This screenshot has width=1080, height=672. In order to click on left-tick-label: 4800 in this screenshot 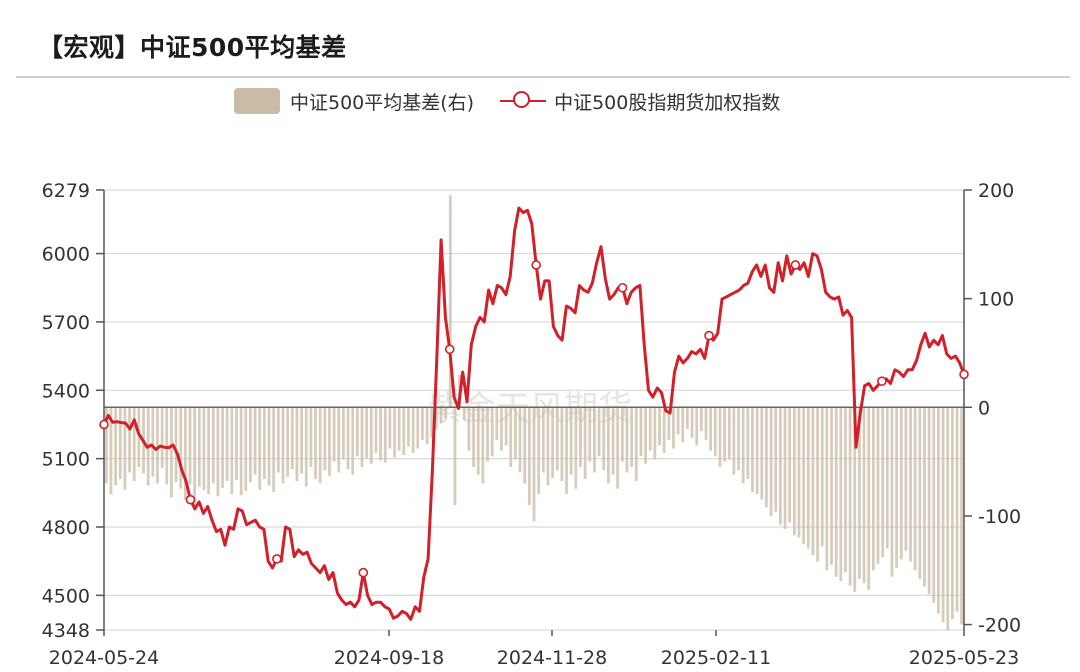, I will do `click(66, 528)`.